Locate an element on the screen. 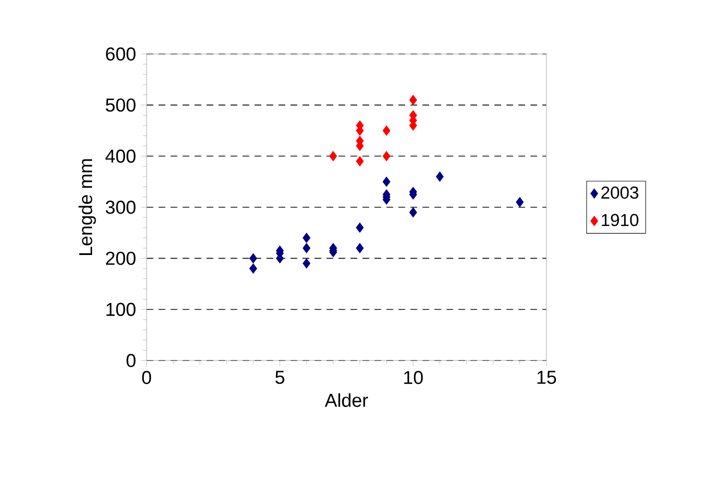  y-tick-label: 400 is located at coordinates (120, 156).